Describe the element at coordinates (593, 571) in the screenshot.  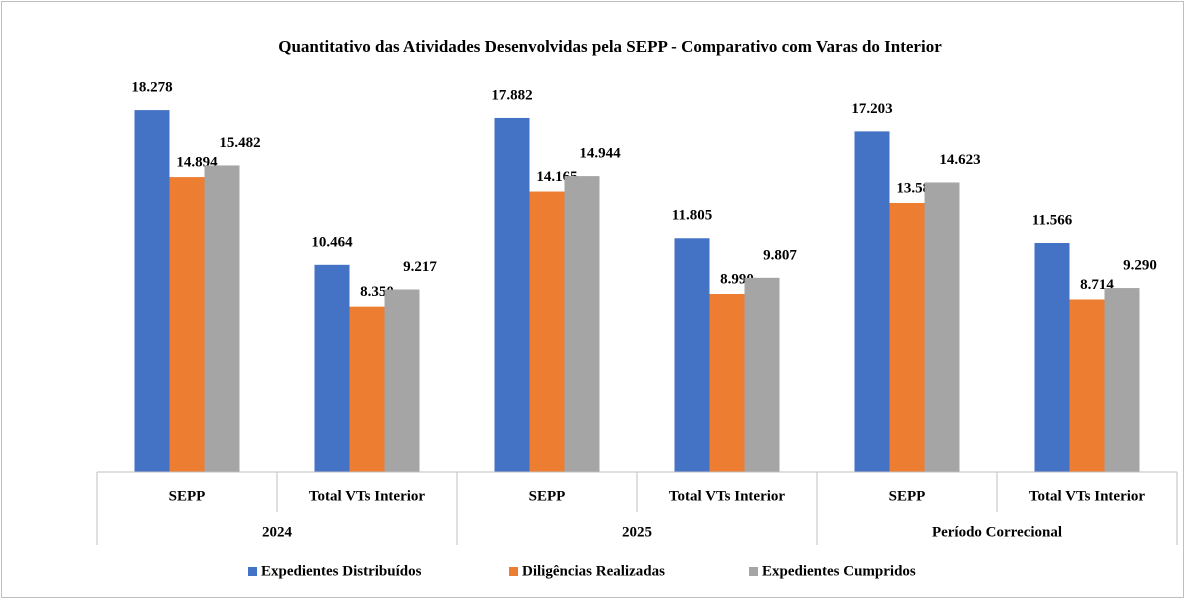
I see `legend-label: Diligências Realizadas` at that location.